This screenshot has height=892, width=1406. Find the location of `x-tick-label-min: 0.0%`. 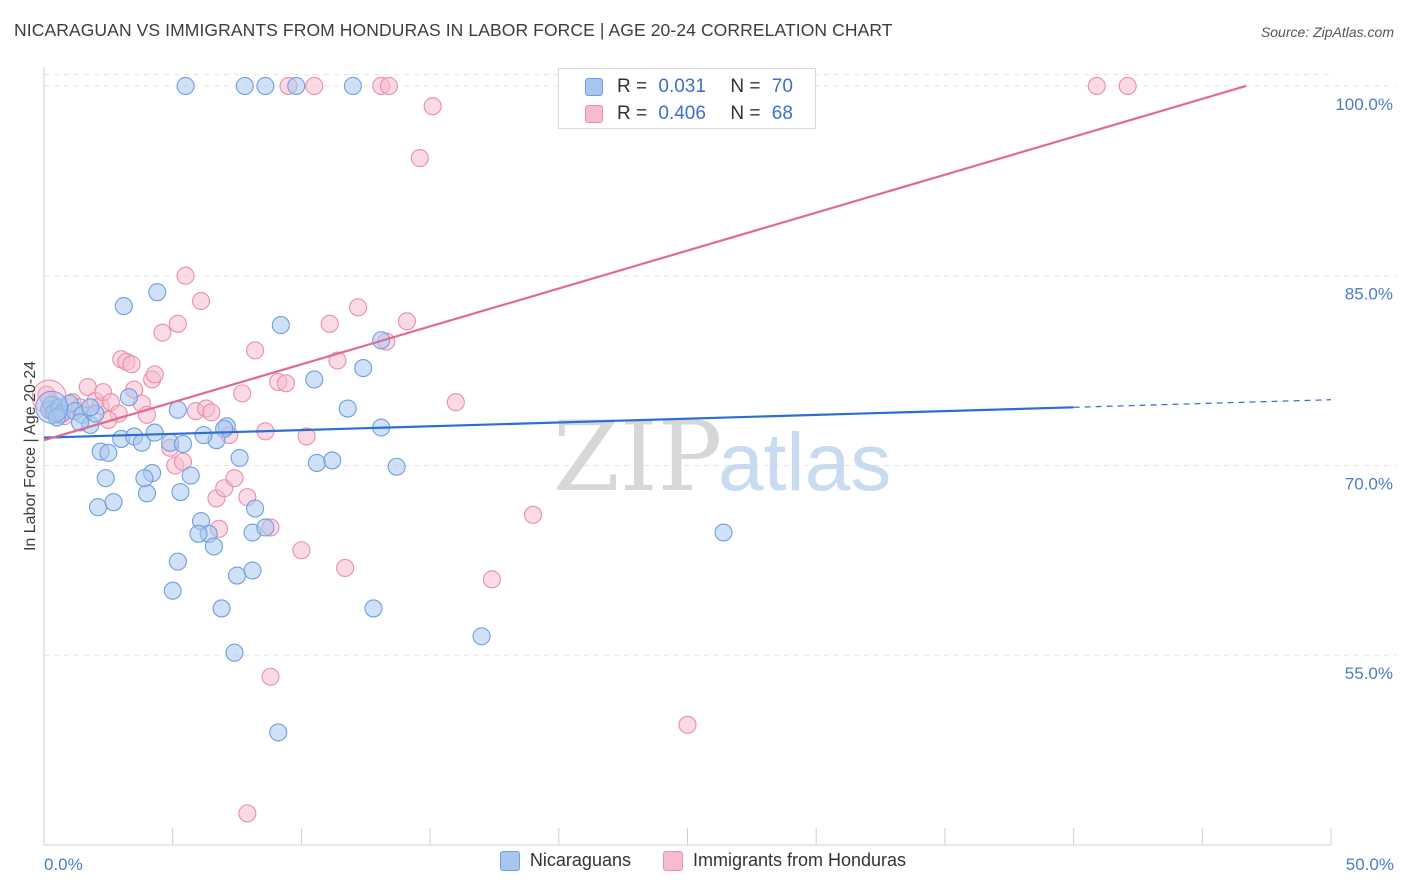

x-tick-label-min: 0.0% is located at coordinates (63, 864).